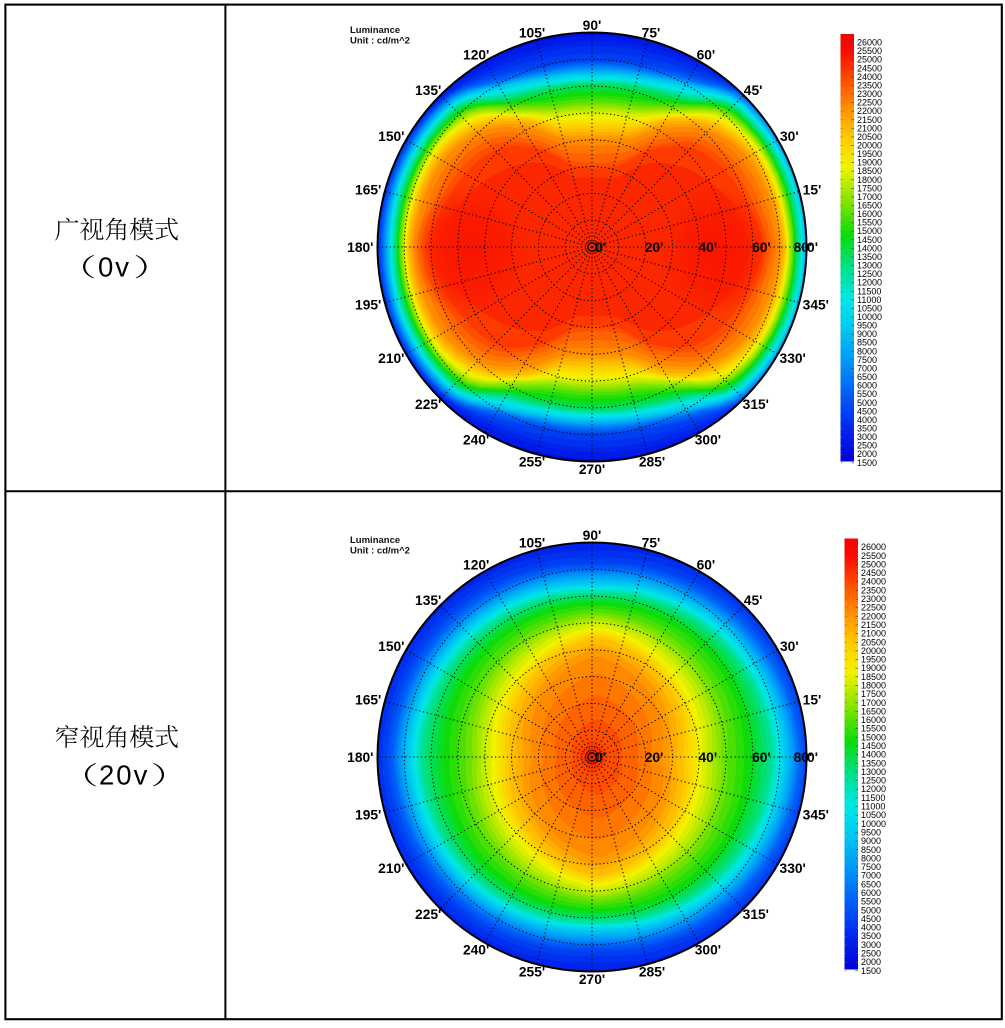  What do you see at coordinates (867, 334) in the screenshot?
I see `svg-text: 9000` at bounding box center [867, 334].